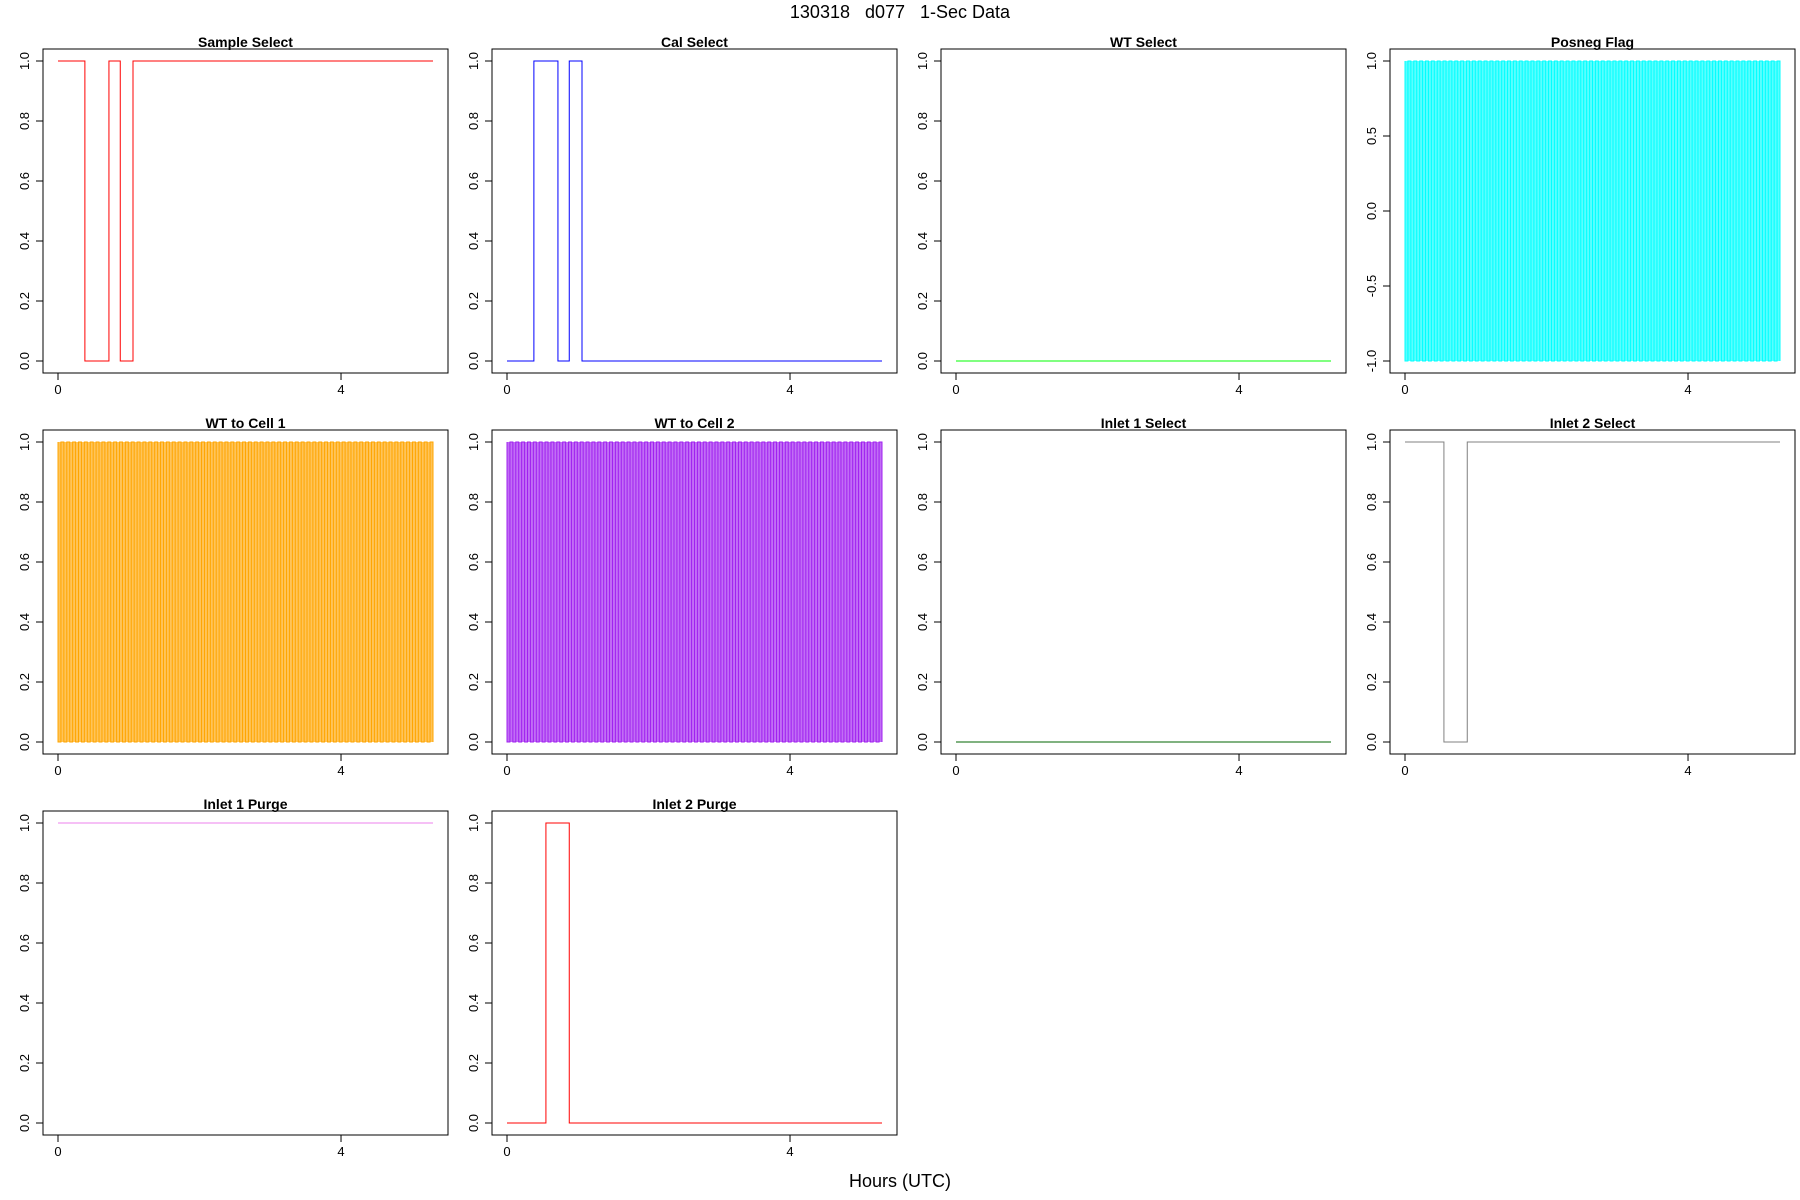 The image size is (1800, 1200). Describe the element at coordinates (1143, 42) in the screenshot. I see `panel-title: WT Select` at that location.